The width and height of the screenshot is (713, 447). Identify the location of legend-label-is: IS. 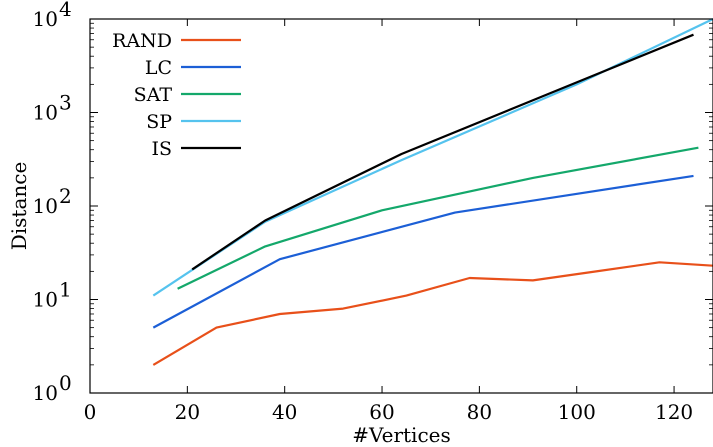
(161, 149).